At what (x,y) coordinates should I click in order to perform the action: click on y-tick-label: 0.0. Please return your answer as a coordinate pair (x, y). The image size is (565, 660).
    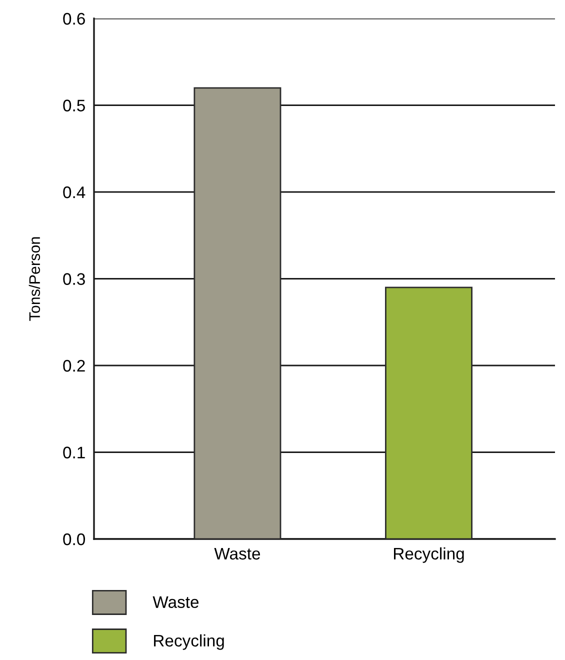
    Looking at the image, I should click on (74, 539).